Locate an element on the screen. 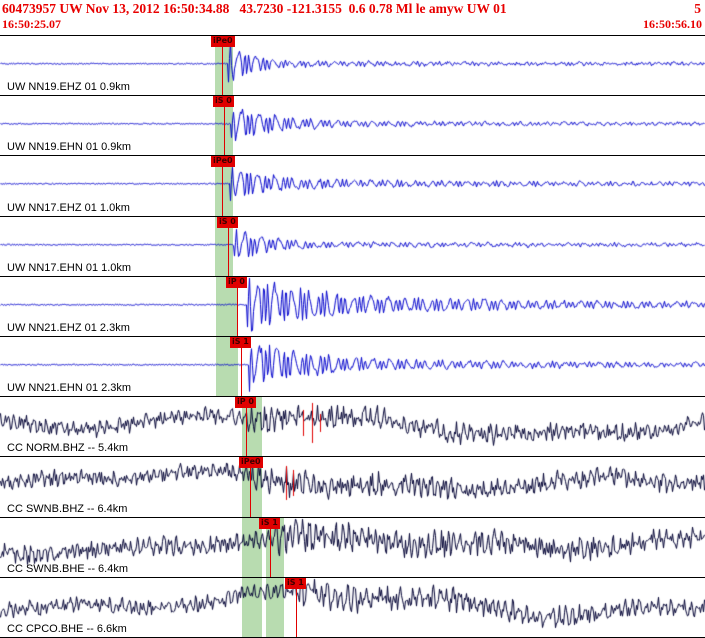  trace-row: CC CPCO.BHE -- 6.6km iS 1 is located at coordinates (352, 607).